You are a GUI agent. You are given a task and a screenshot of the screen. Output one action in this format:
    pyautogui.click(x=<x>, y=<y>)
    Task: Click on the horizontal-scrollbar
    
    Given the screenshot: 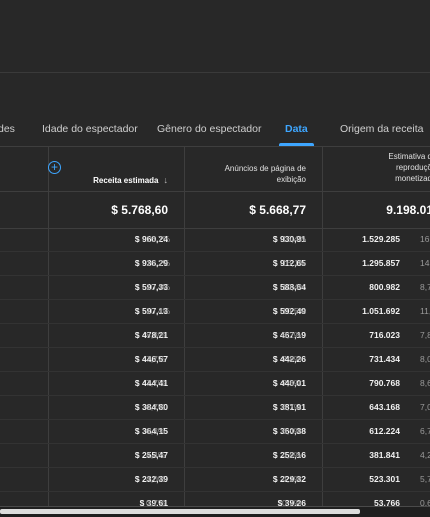 What is the action you would take?
    pyautogui.click(x=180, y=511)
    